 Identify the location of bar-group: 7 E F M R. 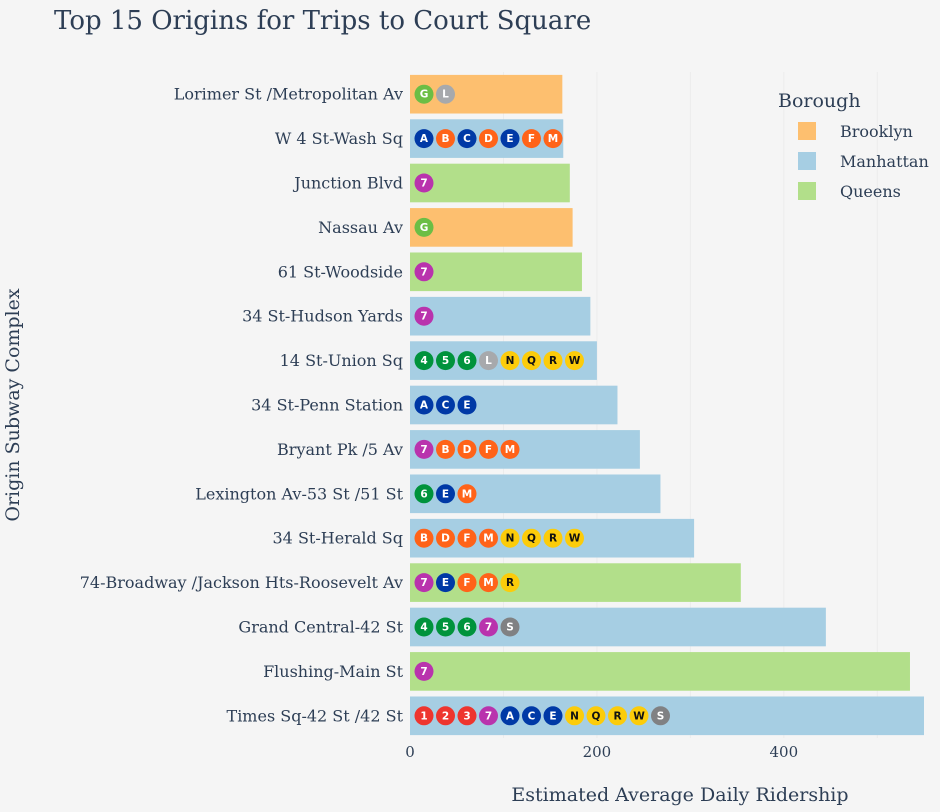
(575, 582).